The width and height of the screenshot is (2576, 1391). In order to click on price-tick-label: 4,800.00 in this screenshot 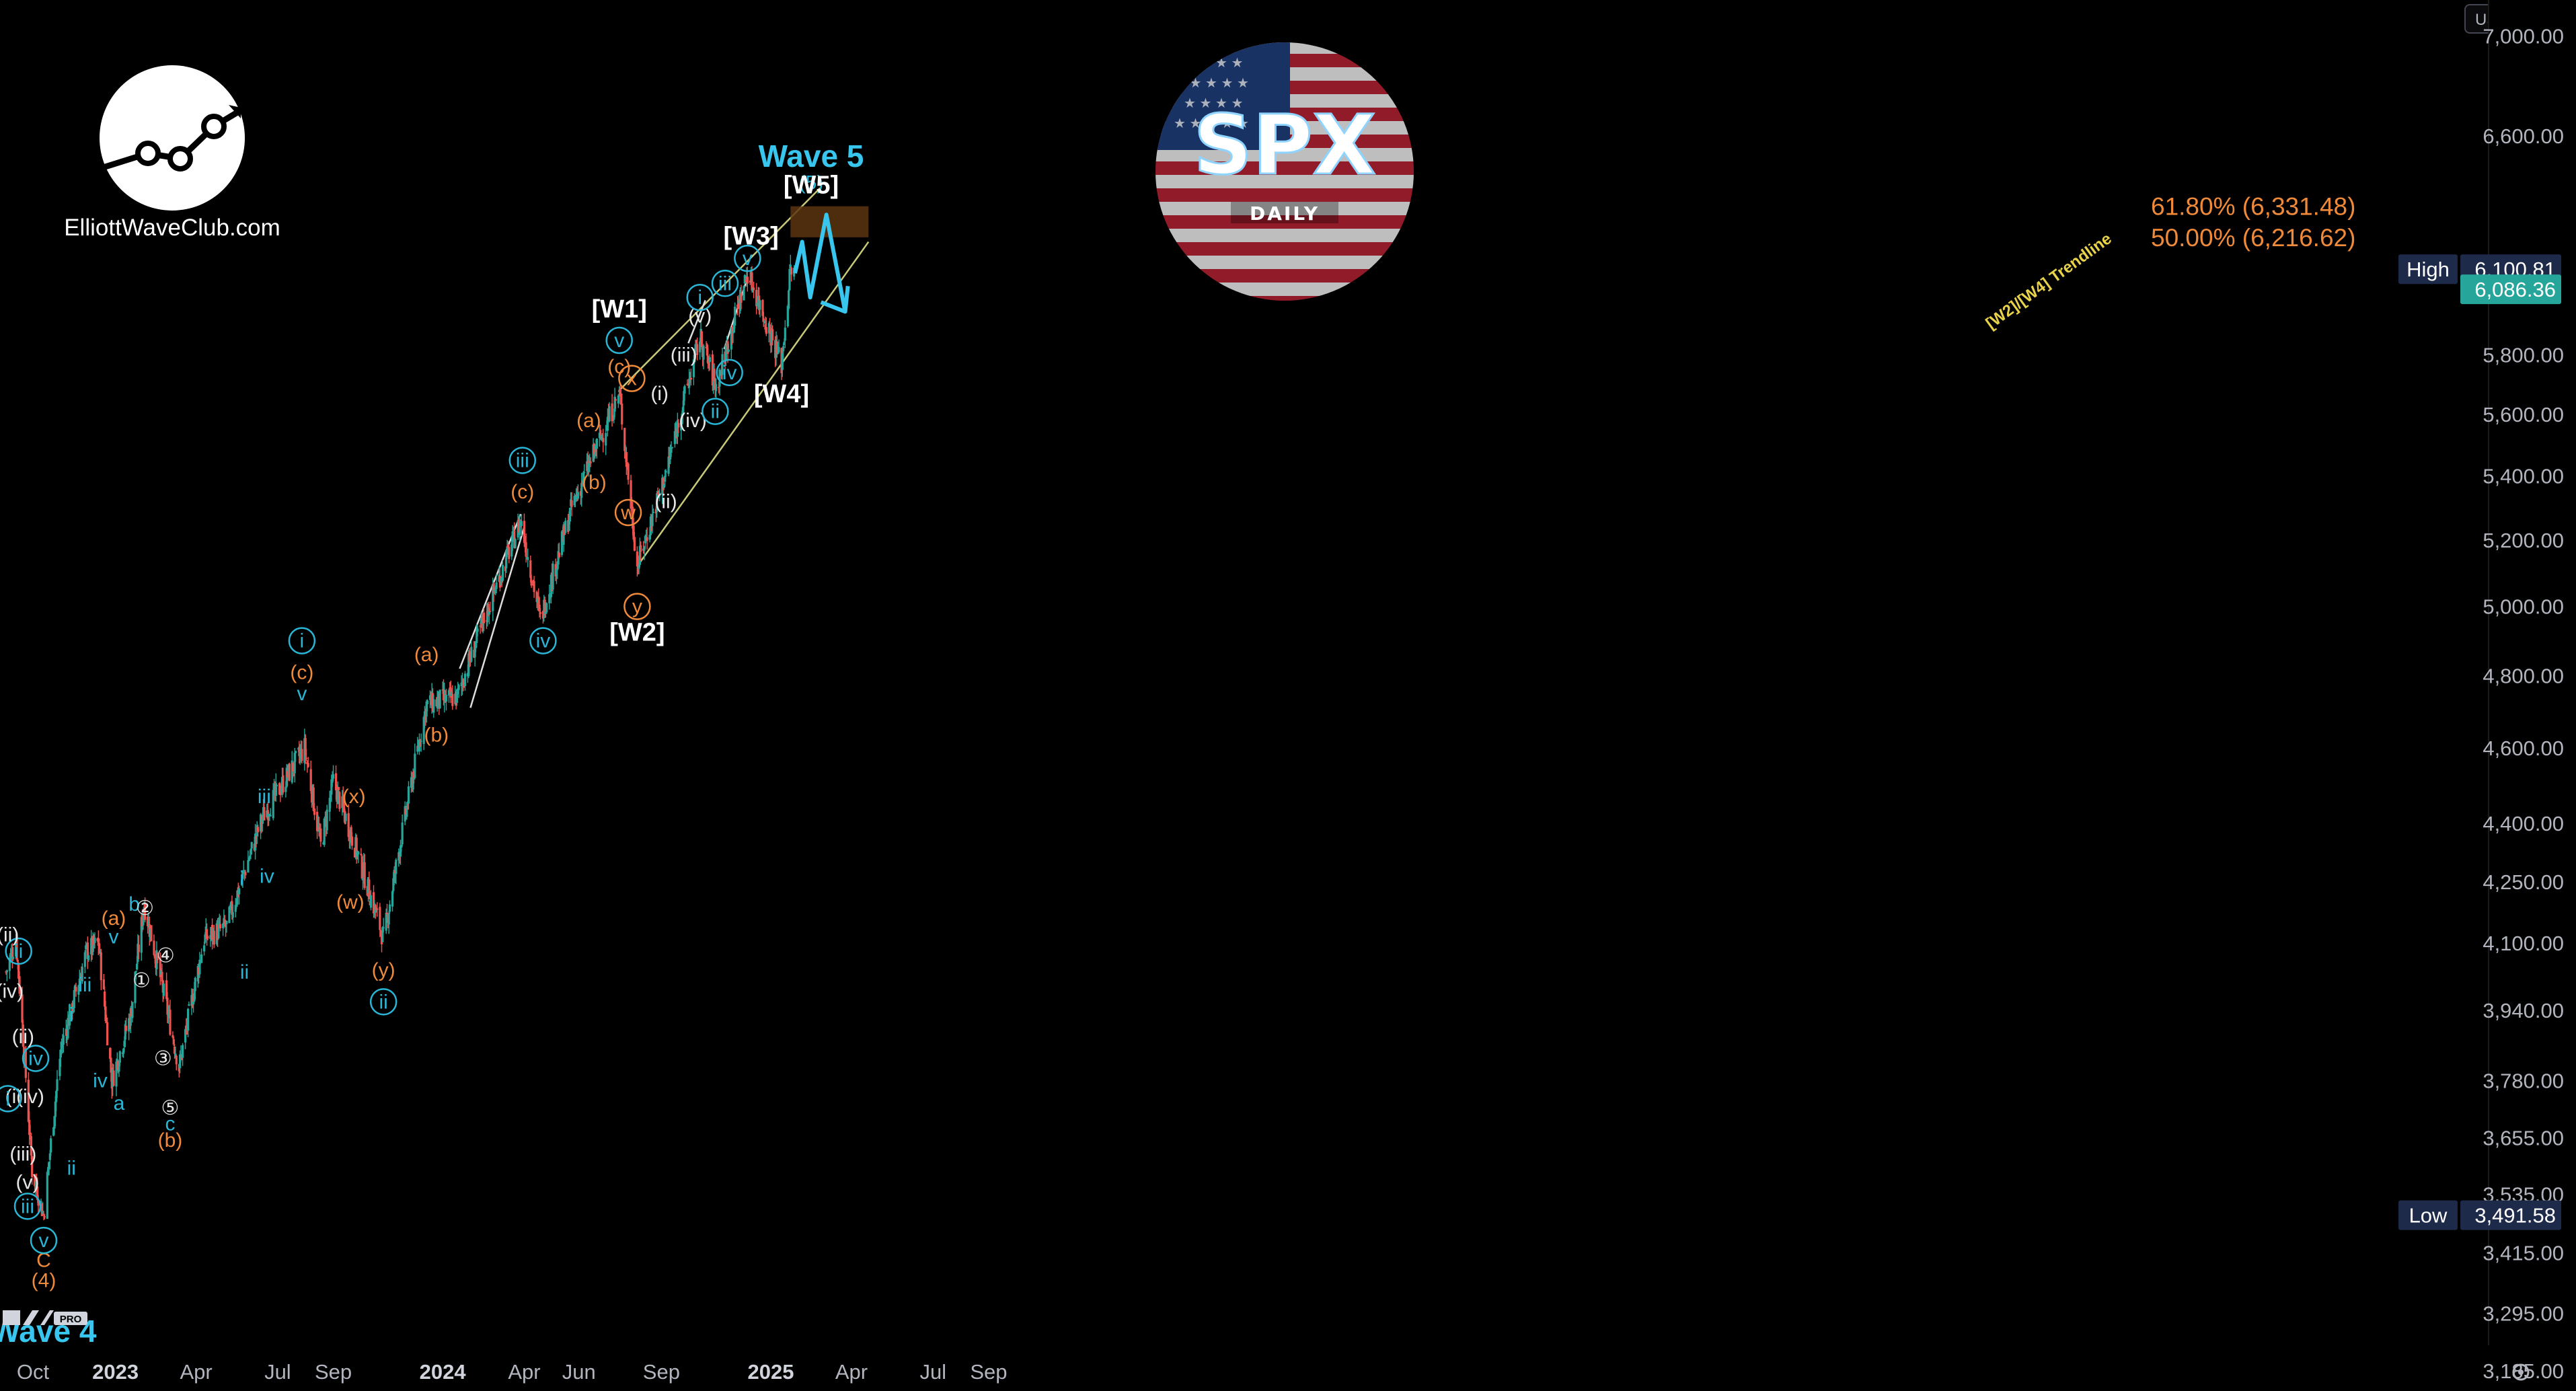, I will do `click(2523, 676)`.